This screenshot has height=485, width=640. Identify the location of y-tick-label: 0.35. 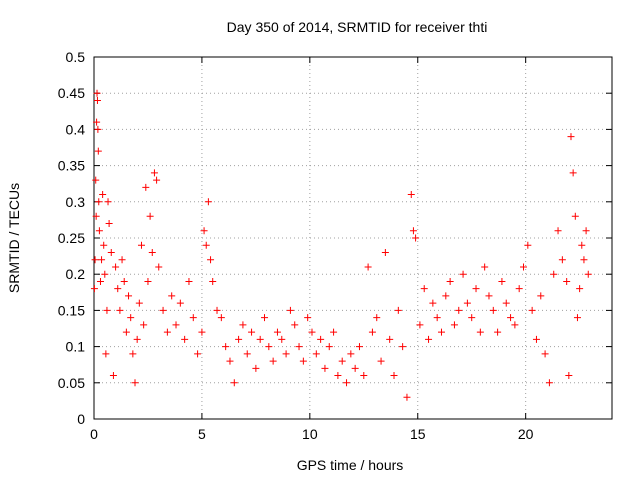
(71, 166).